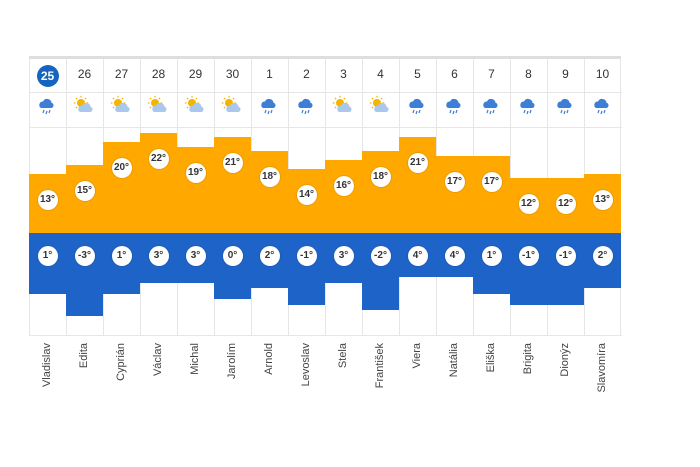  I want to click on date-number: 5, so click(417, 74).